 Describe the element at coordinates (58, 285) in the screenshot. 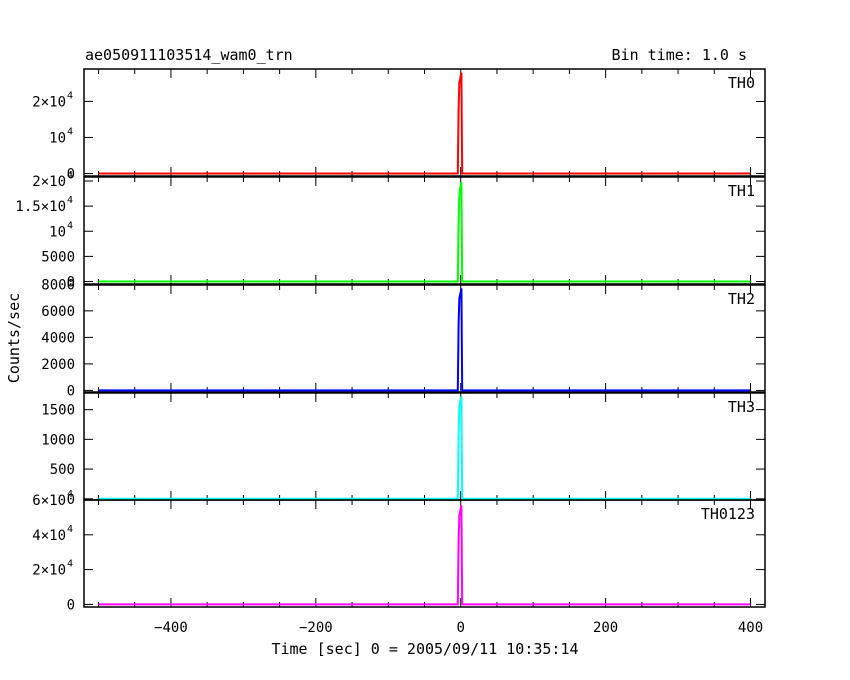

I see `y-tick-label: 8000` at that location.